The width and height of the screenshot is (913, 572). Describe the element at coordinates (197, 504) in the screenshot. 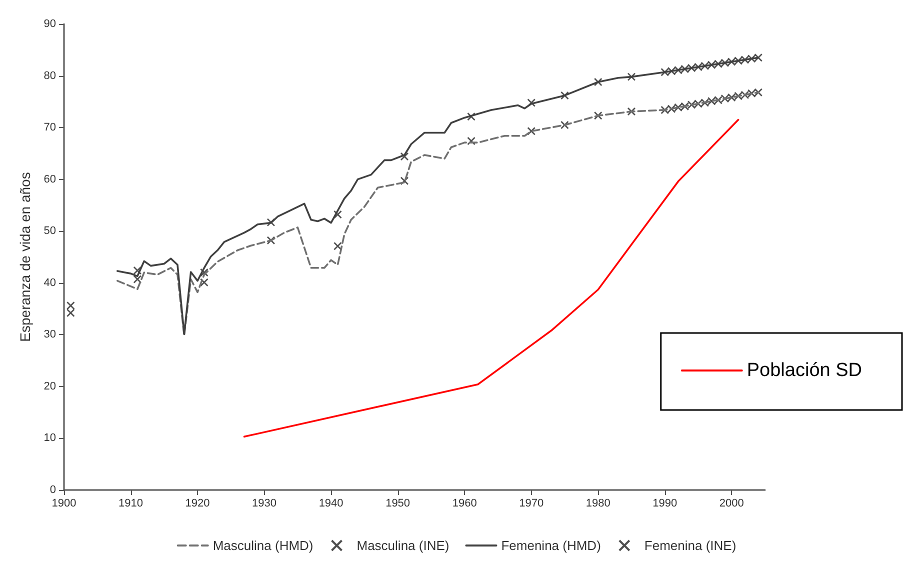

I see `x-tick-label: 1920` at that location.